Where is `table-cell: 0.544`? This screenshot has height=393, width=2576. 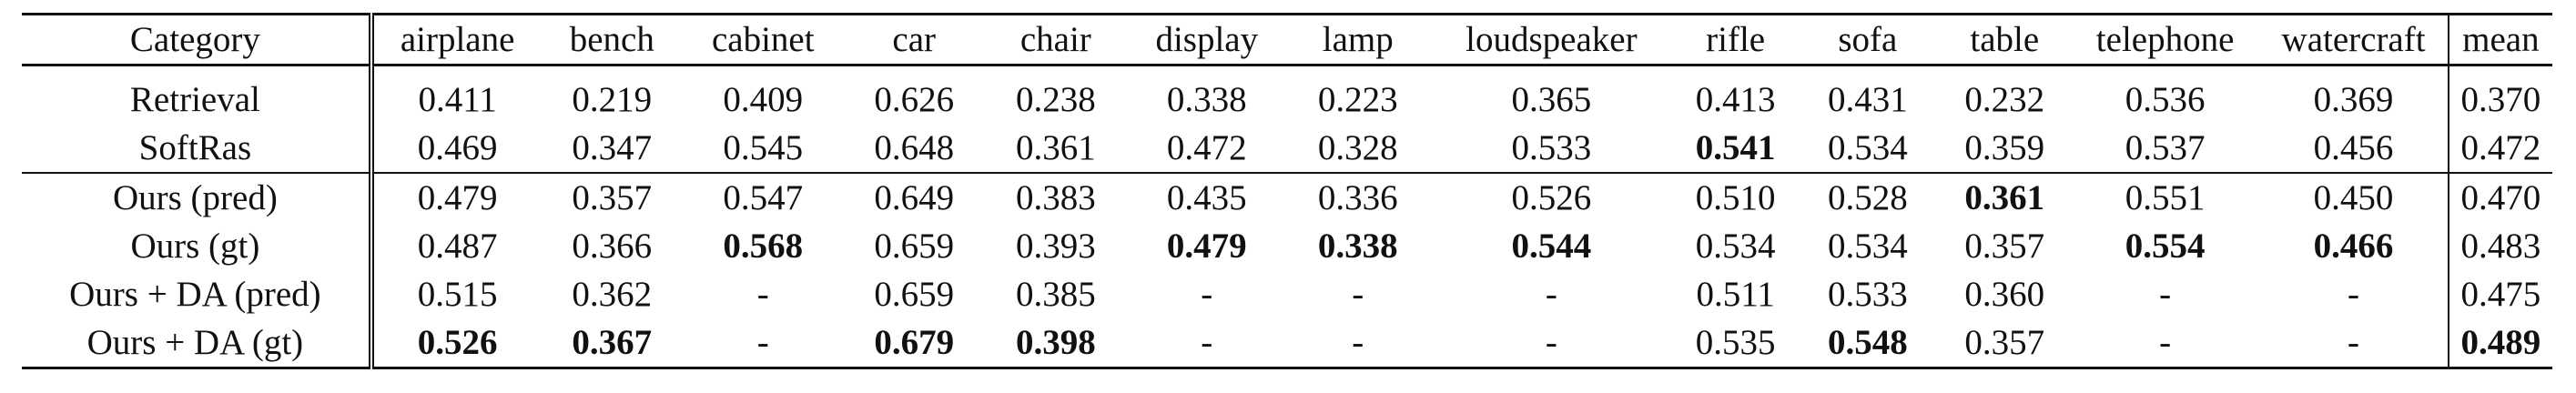
table-cell: 0.544 is located at coordinates (1551, 246).